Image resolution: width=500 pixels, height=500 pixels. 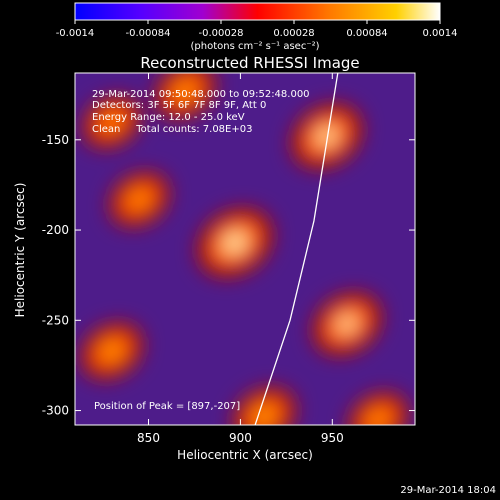 What do you see at coordinates (332, 438) in the screenshot?
I see `x-tick-label: 950` at bounding box center [332, 438].